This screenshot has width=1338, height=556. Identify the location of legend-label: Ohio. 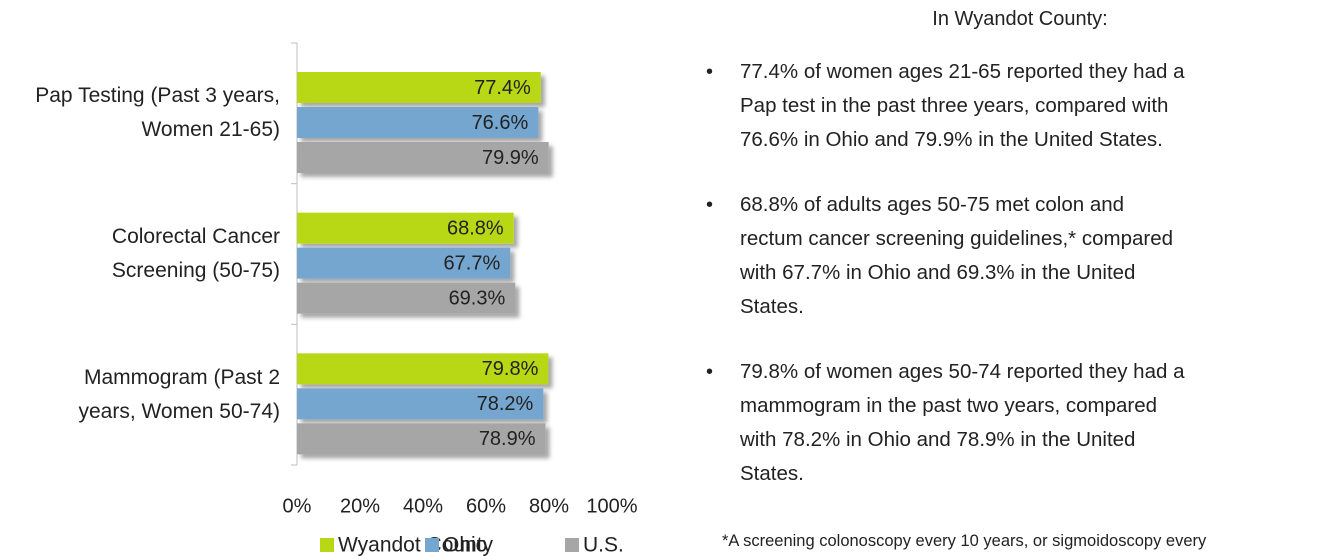
(465, 545).